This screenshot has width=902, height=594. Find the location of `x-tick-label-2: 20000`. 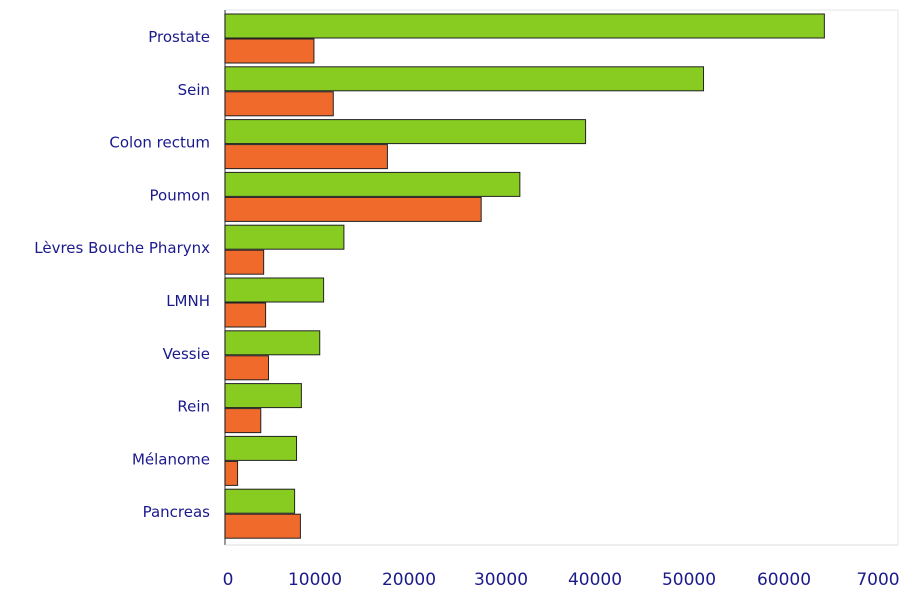

x-tick-label-2: 20000 is located at coordinates (409, 580).